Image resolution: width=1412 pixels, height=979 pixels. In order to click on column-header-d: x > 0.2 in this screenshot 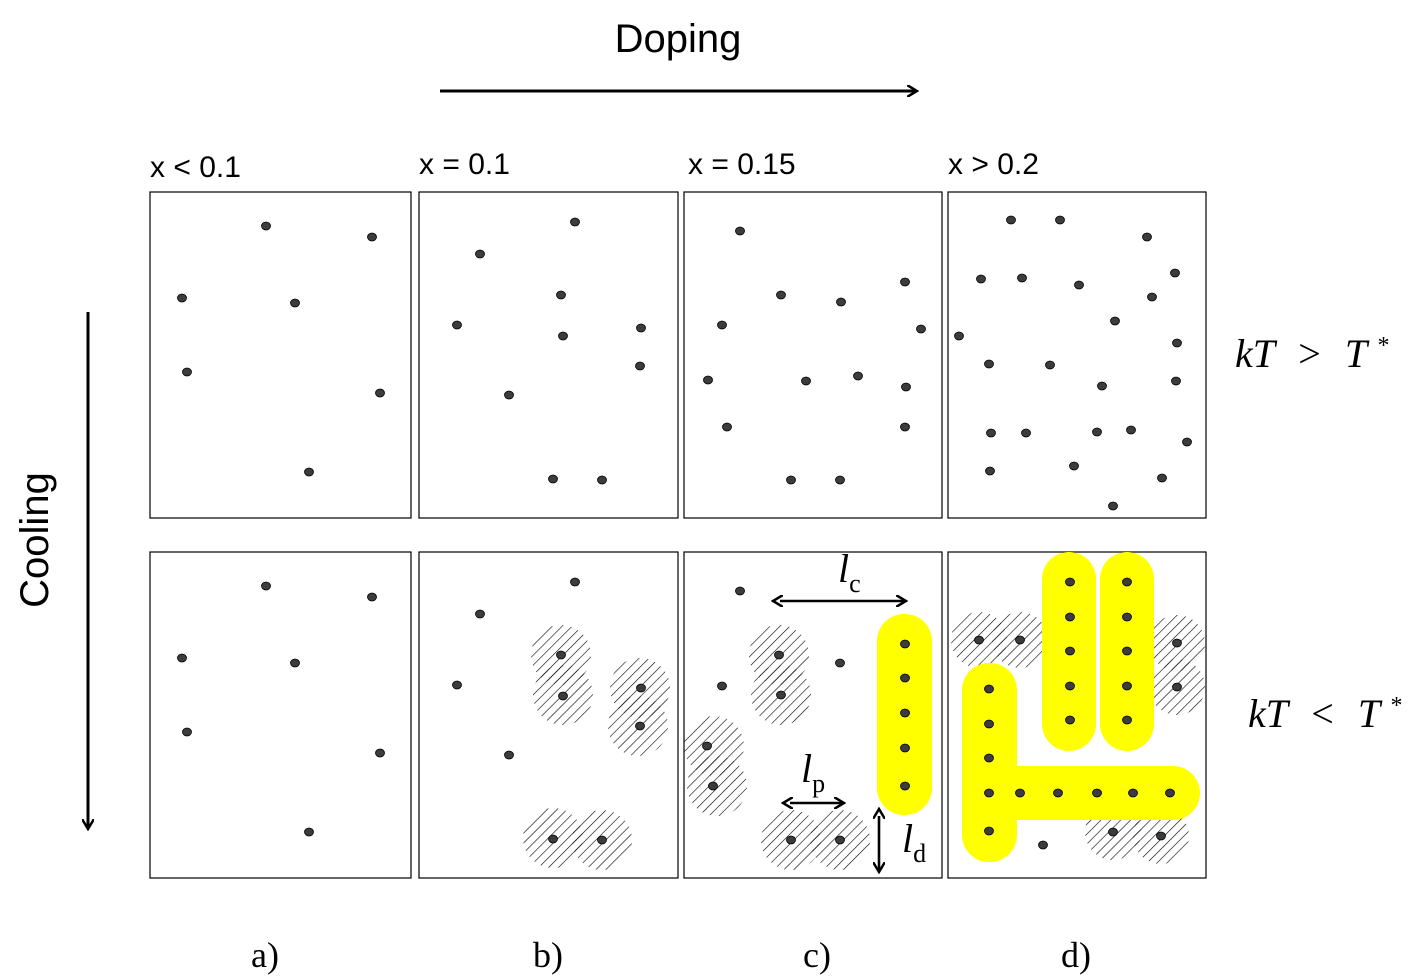, I will do `click(993, 164)`.